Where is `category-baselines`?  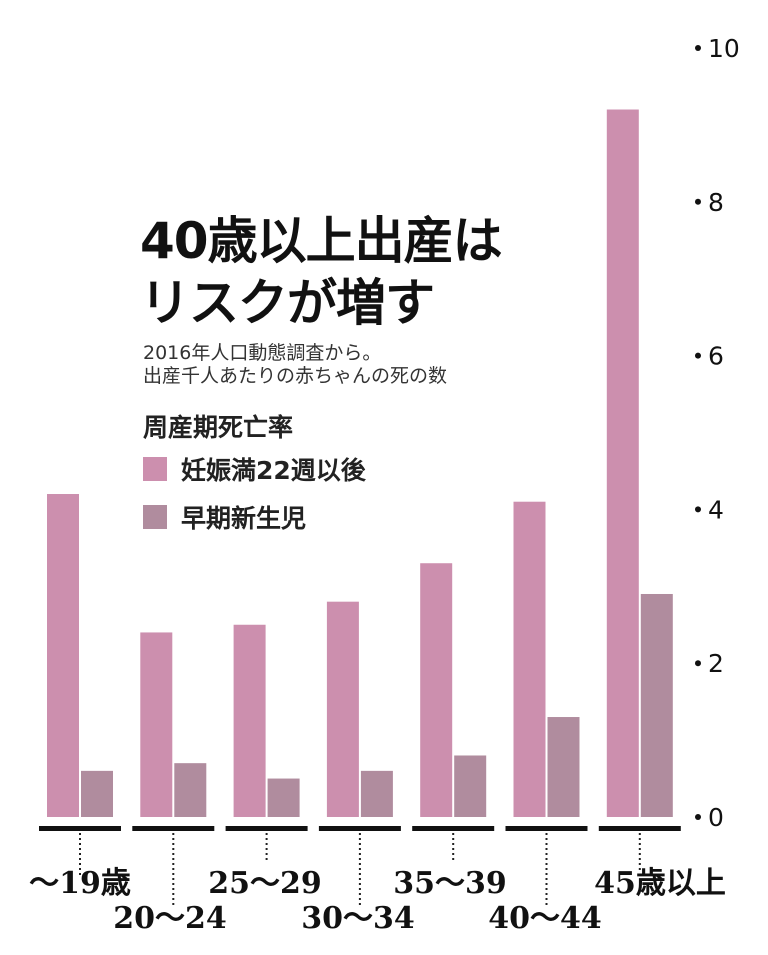
category-baselines is located at coordinates (360, 865).